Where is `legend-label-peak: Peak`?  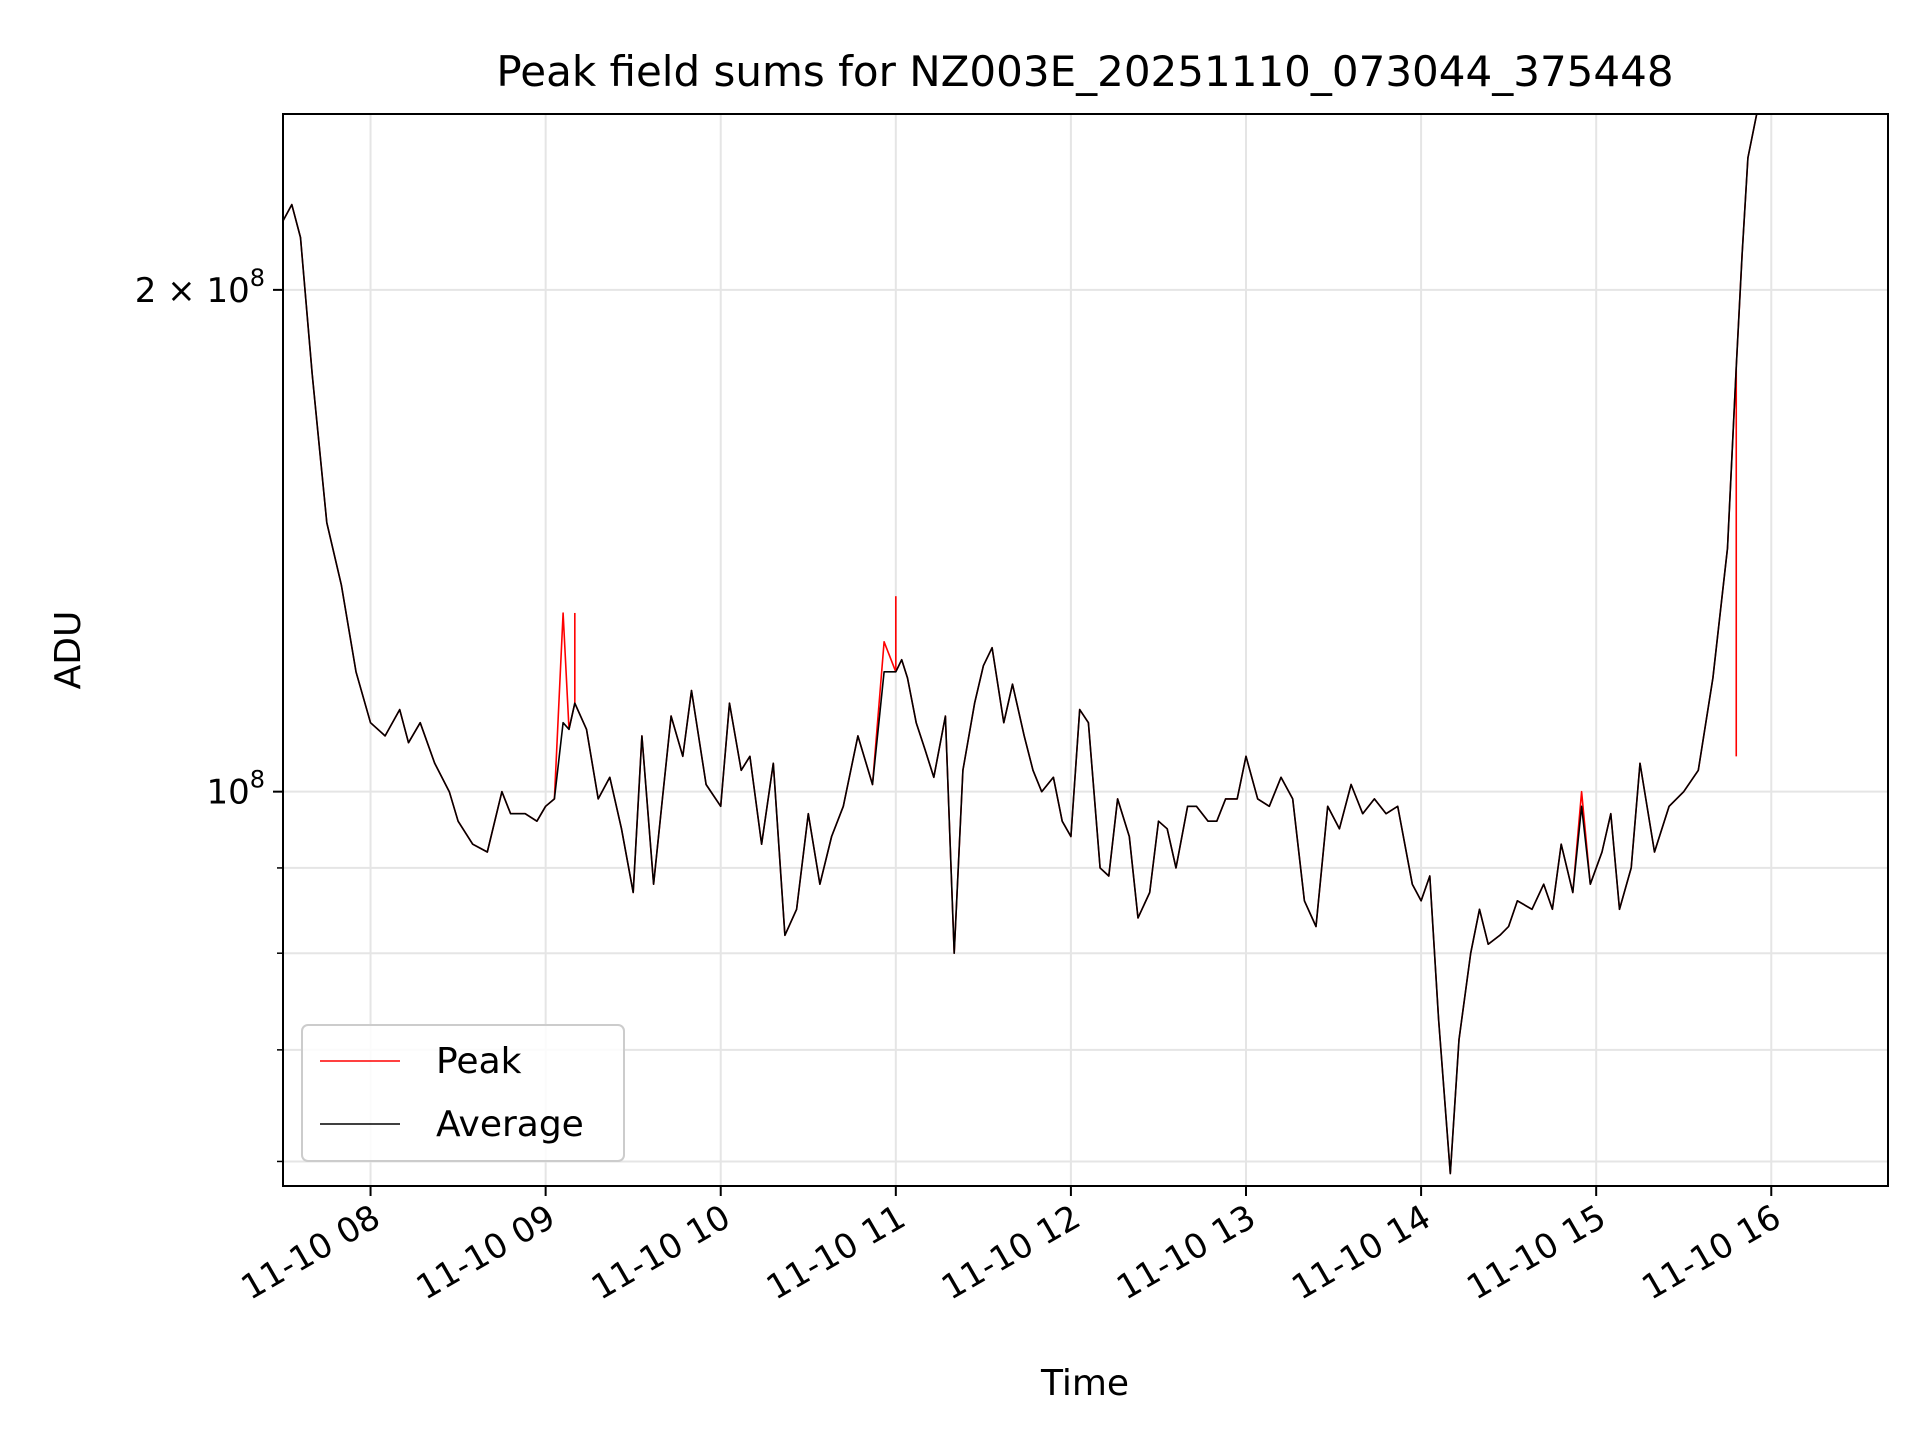
legend-label-peak: Peak is located at coordinates (479, 1061).